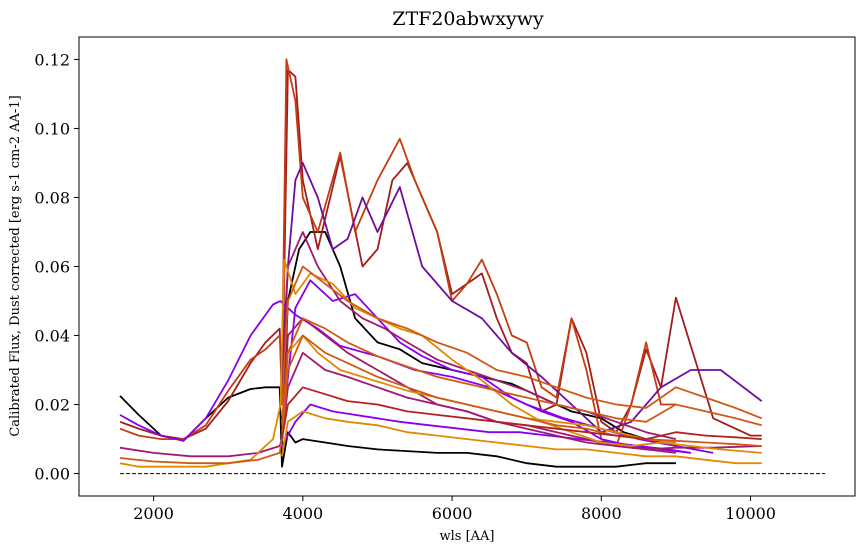  What do you see at coordinates (302, 513) in the screenshot?
I see `x-tick-label: 4000` at bounding box center [302, 513].